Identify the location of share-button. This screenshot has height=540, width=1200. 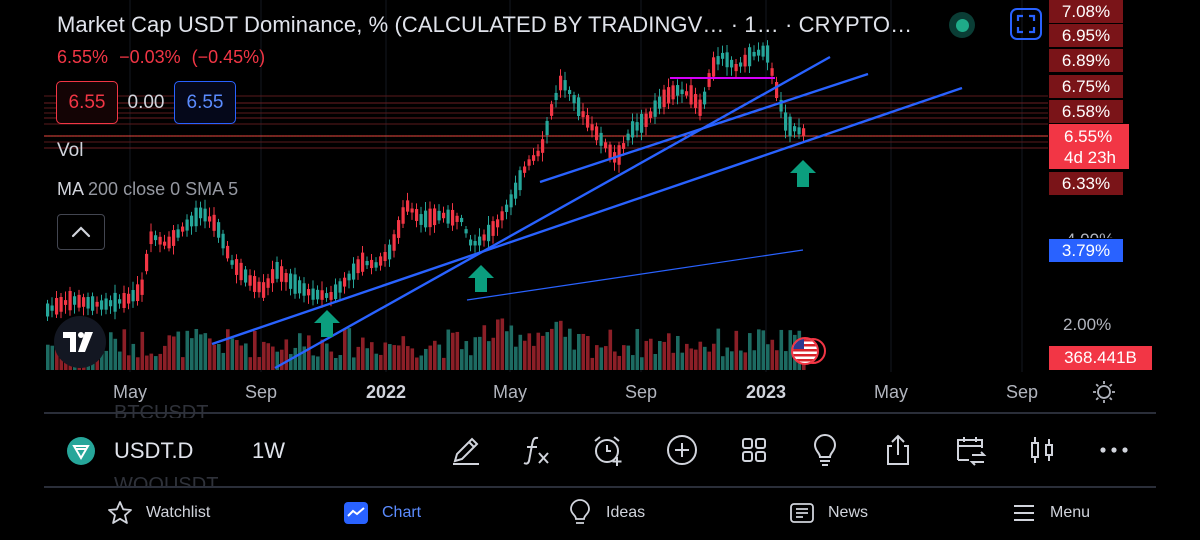
(898, 450).